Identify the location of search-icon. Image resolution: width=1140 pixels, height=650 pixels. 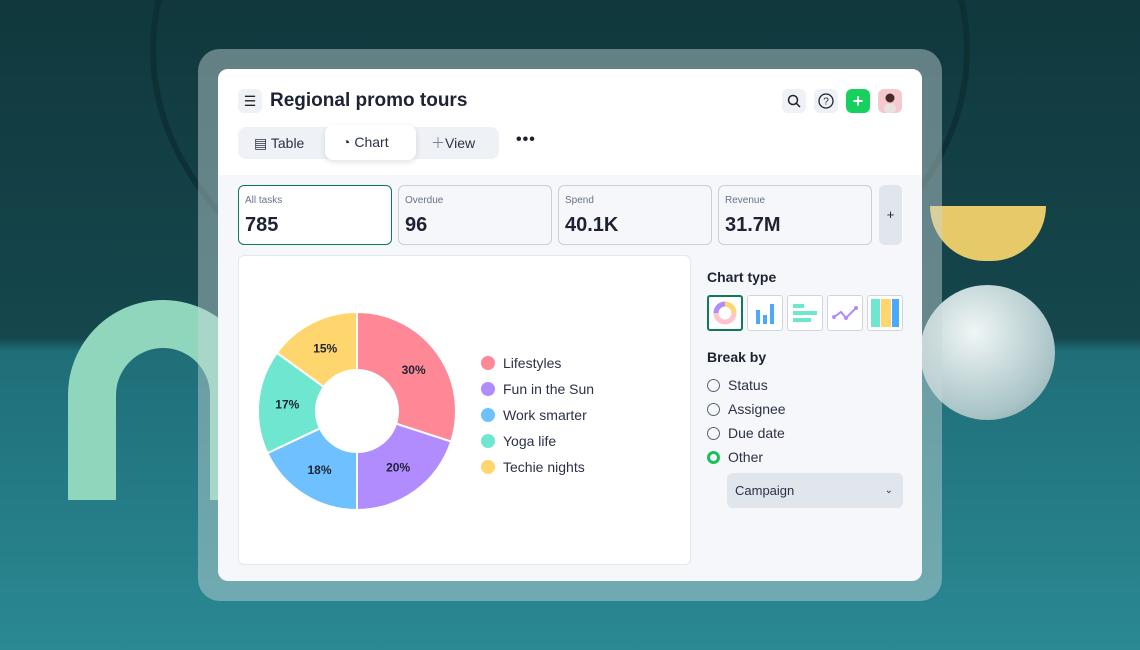
(794, 101).